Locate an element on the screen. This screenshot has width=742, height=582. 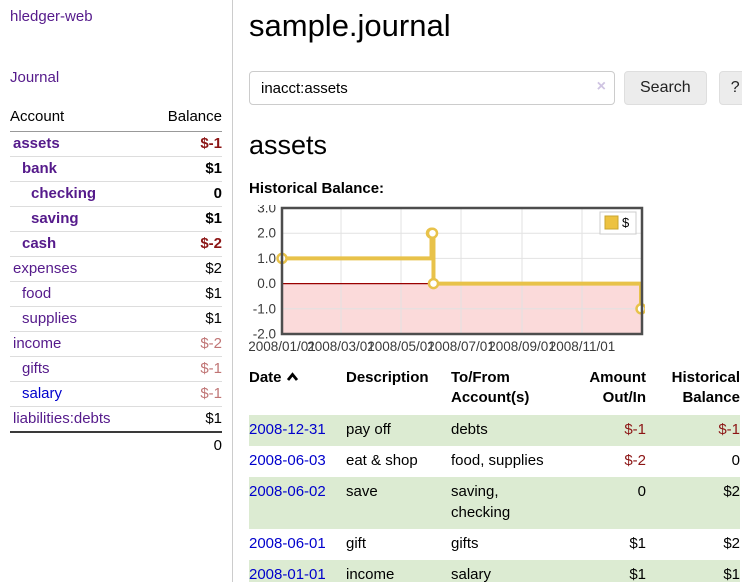
transaction-amount: $-1 is located at coordinates (605, 430).